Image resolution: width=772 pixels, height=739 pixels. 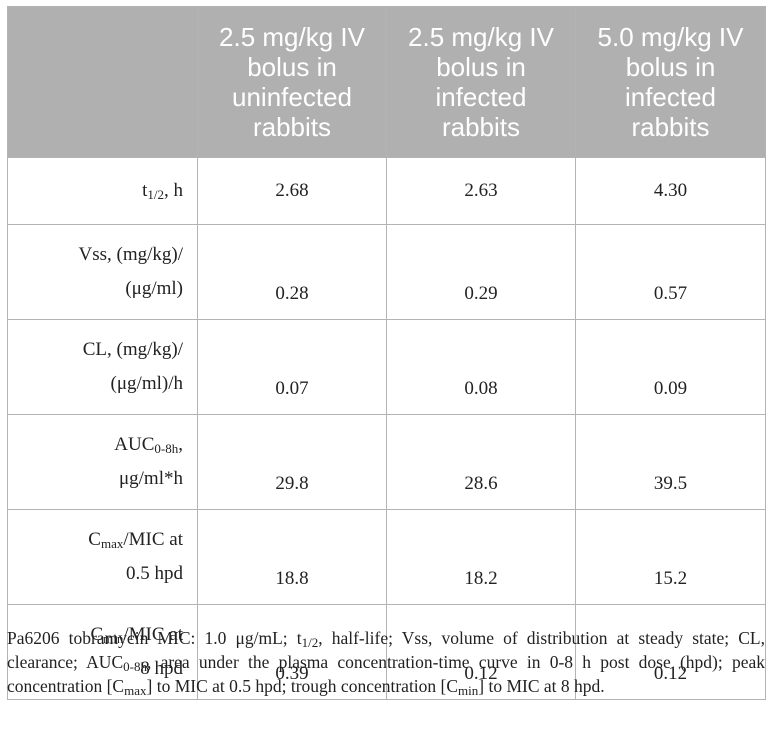 I want to click on header-infected-5-0: 5.0 mg/kg IV bolus in infected rabbits, so click(x=670, y=82).